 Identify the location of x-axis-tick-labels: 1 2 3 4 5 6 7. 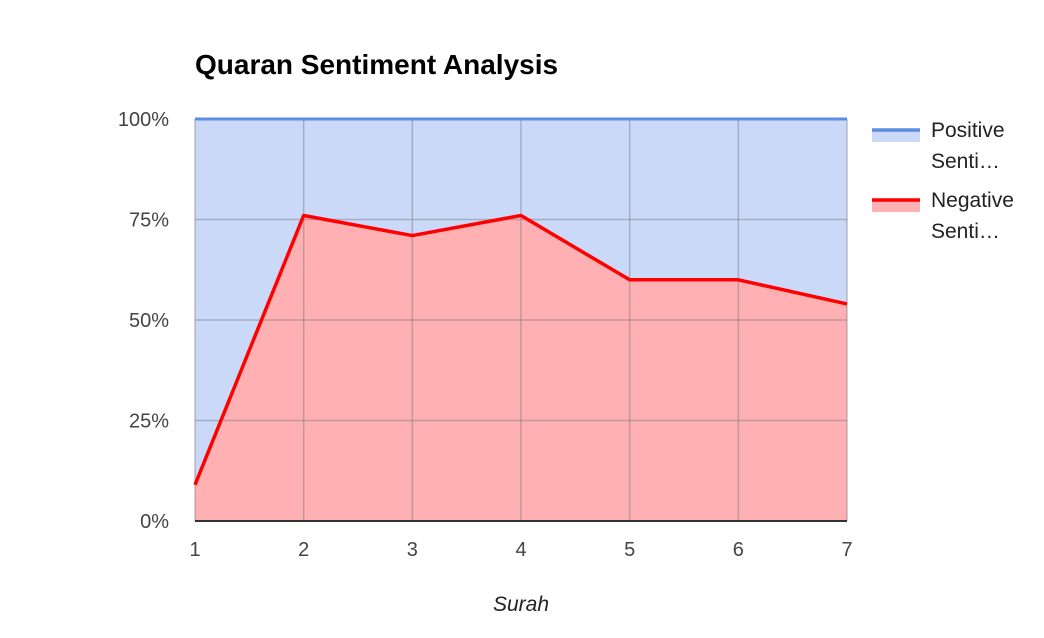
(520, 550).